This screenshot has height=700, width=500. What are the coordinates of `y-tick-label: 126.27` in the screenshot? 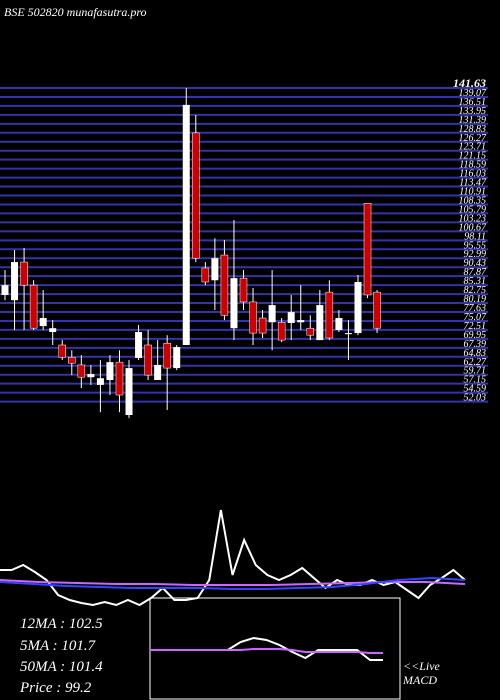 It's located at (473, 138).